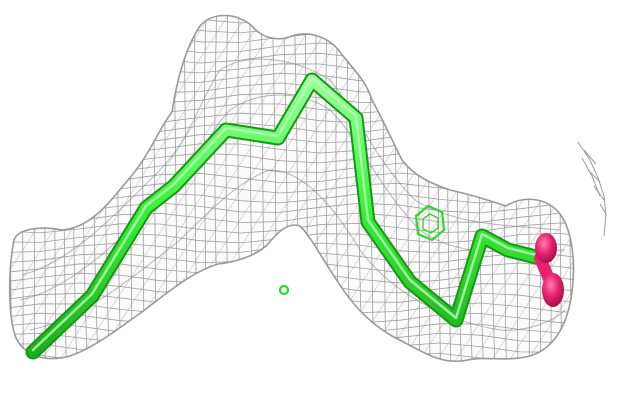 This screenshot has height=403, width=624. What do you see at coordinates (592, 189) in the screenshot?
I see `stray-density-fragment` at bounding box center [592, 189].